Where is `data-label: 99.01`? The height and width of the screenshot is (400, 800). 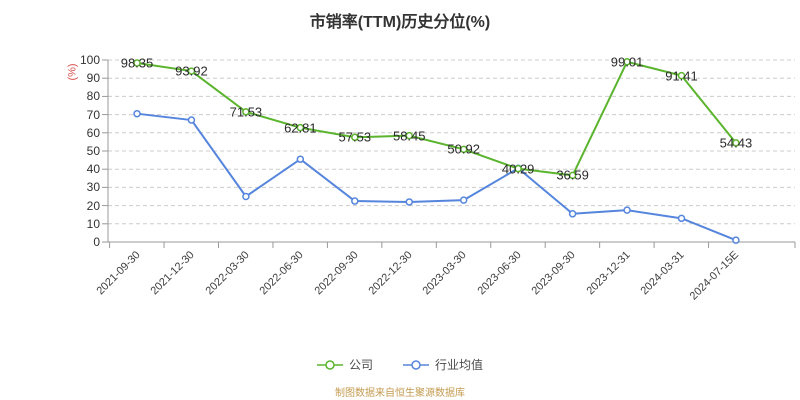
data-label: 99.01 is located at coordinates (627, 62).